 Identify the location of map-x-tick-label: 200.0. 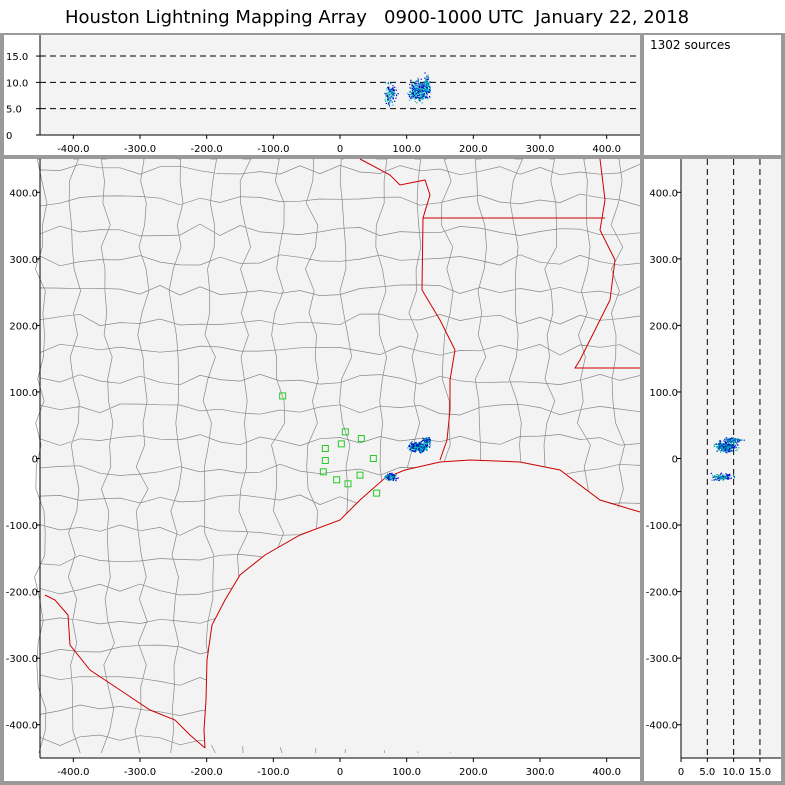
(473, 772).